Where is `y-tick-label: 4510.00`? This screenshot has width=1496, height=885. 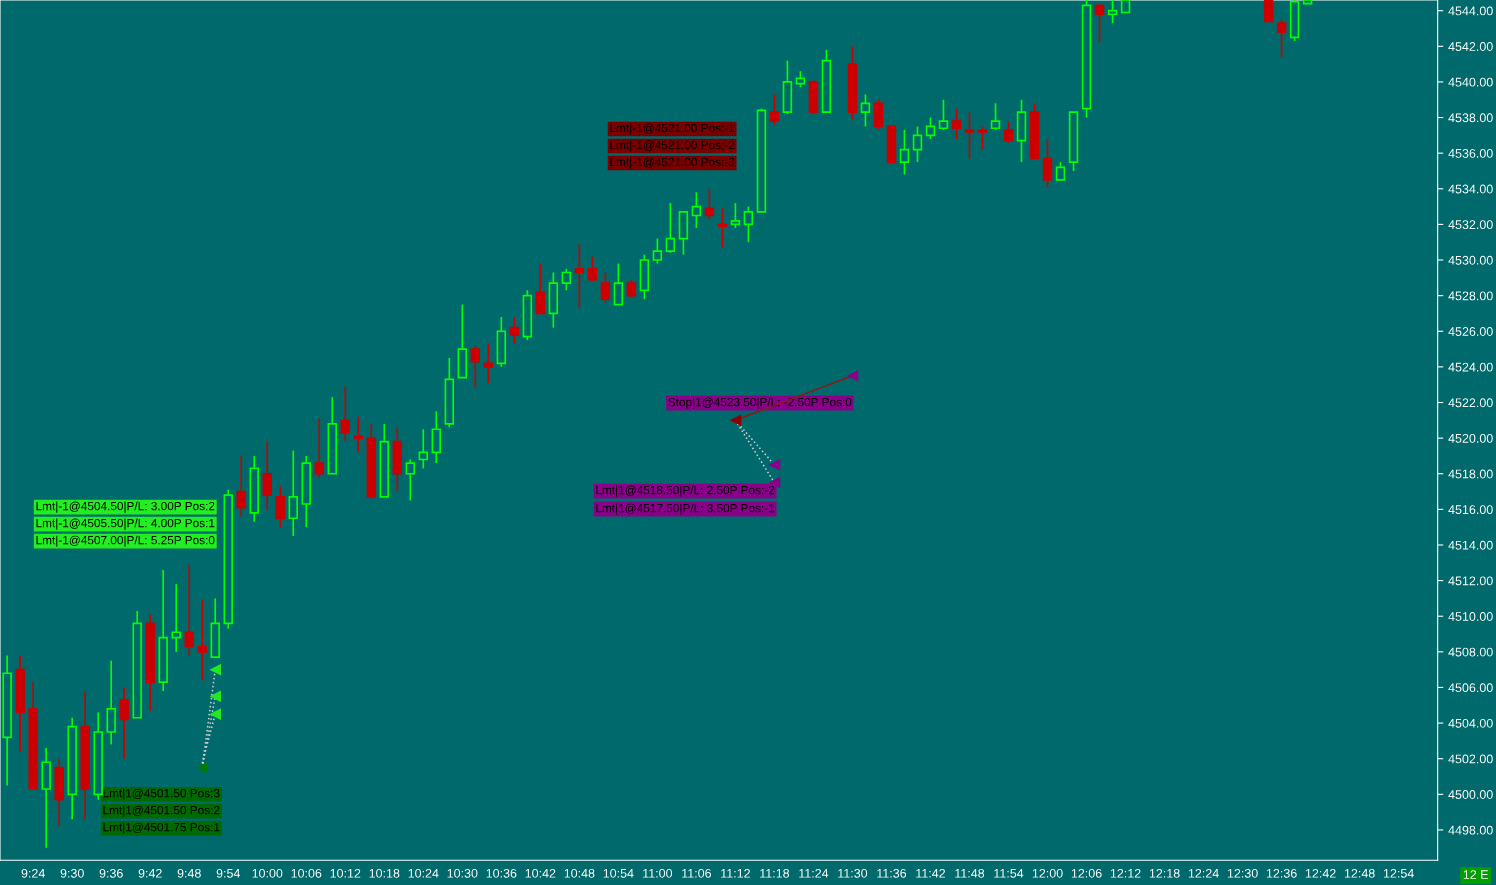
y-tick-label: 4510.00 is located at coordinates (1470, 616).